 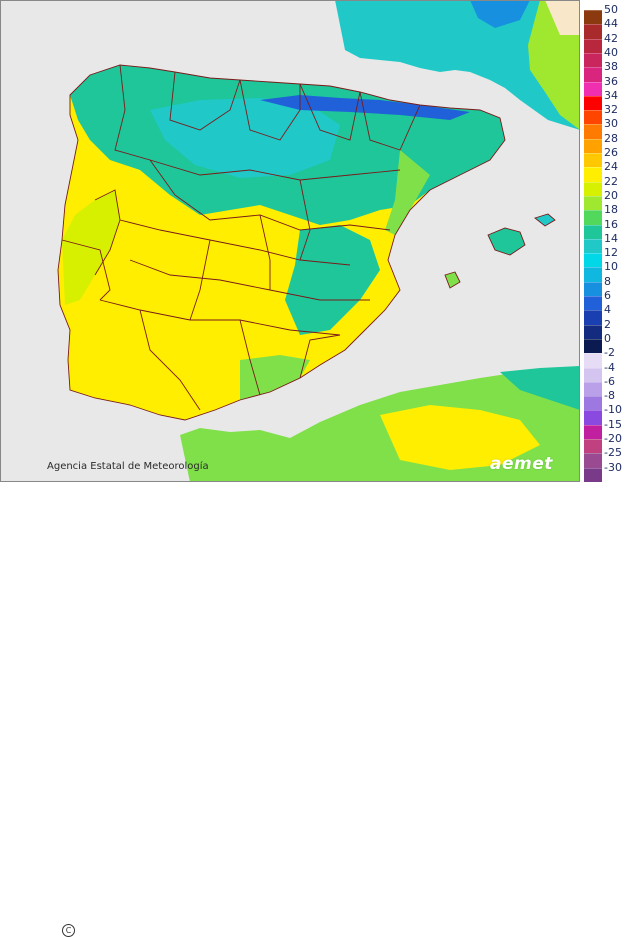 I want to click on legend-label: -30, so click(x=613, y=467).